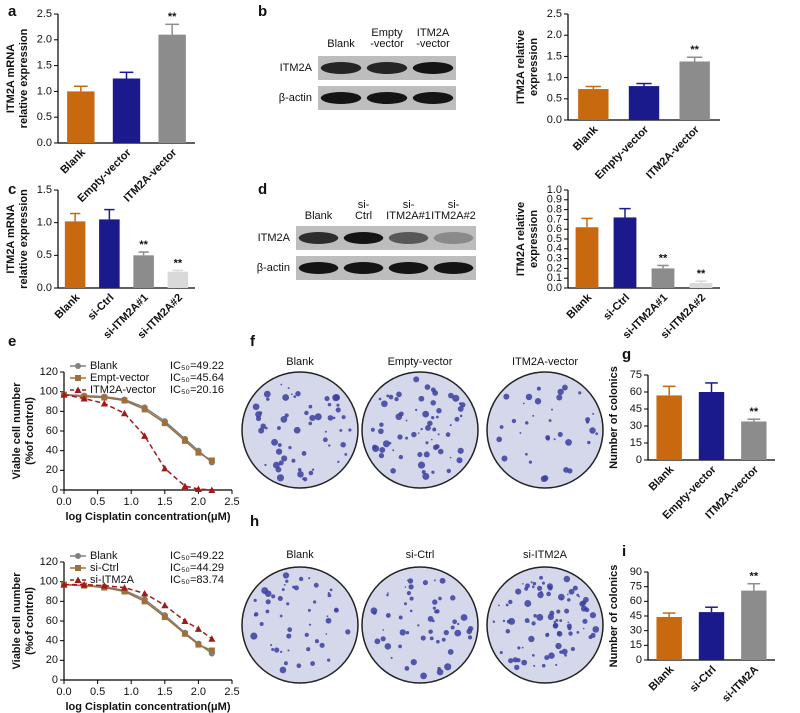  I want to click on y-tick-label: 0.6, so click(554, 229).